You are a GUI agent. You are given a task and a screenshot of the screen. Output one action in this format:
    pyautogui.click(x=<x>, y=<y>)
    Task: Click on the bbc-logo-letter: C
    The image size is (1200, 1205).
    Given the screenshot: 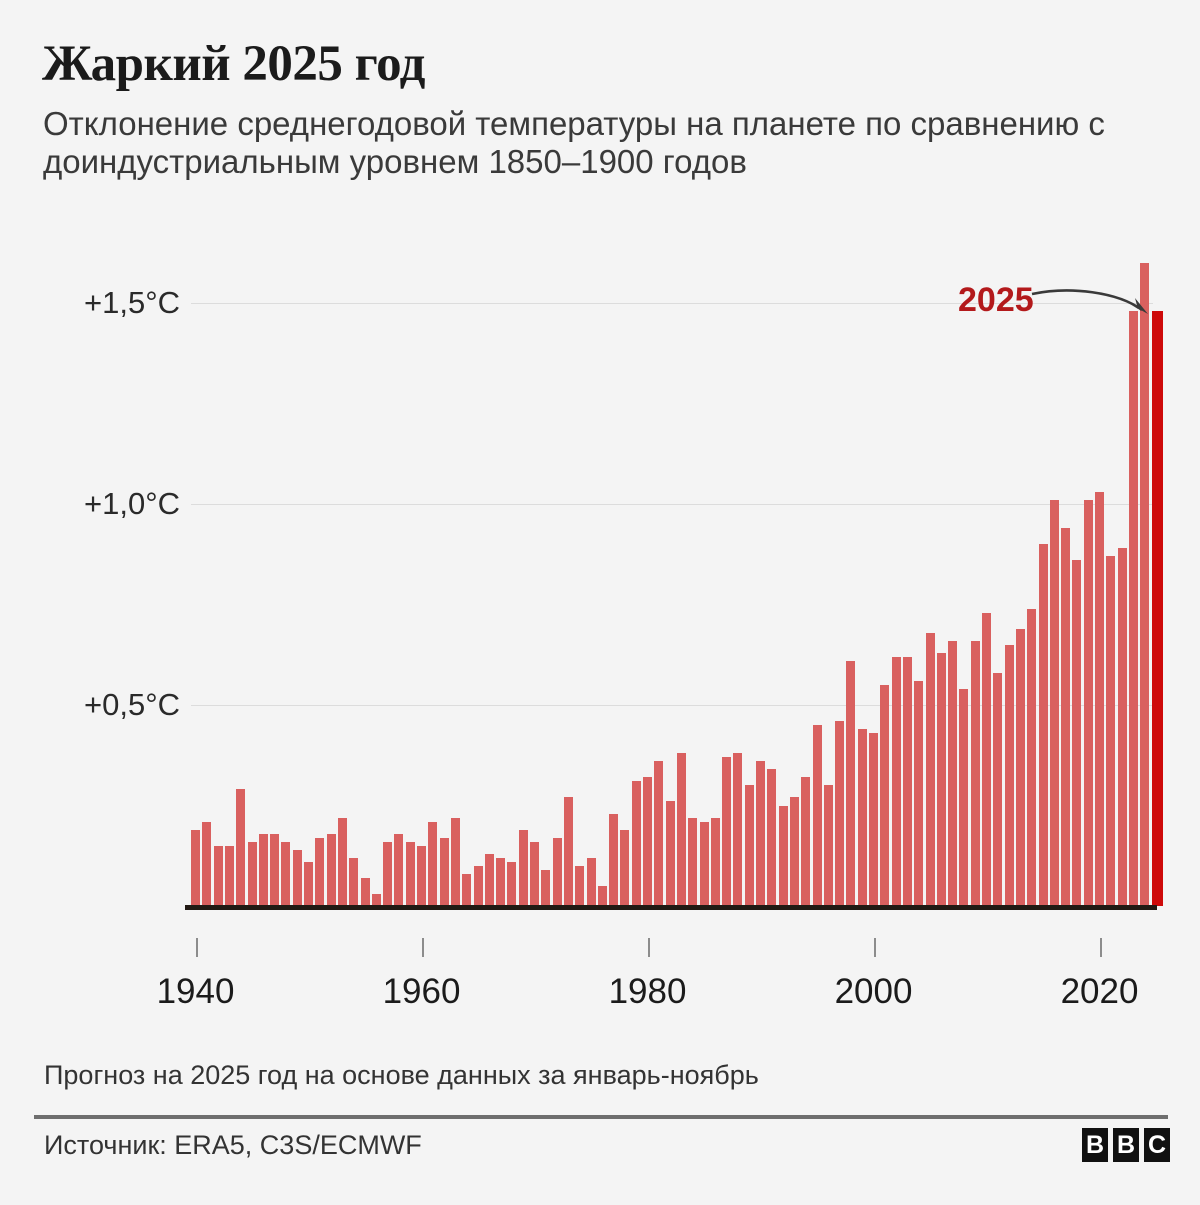 What is the action you would take?
    pyautogui.click(x=1157, y=1145)
    